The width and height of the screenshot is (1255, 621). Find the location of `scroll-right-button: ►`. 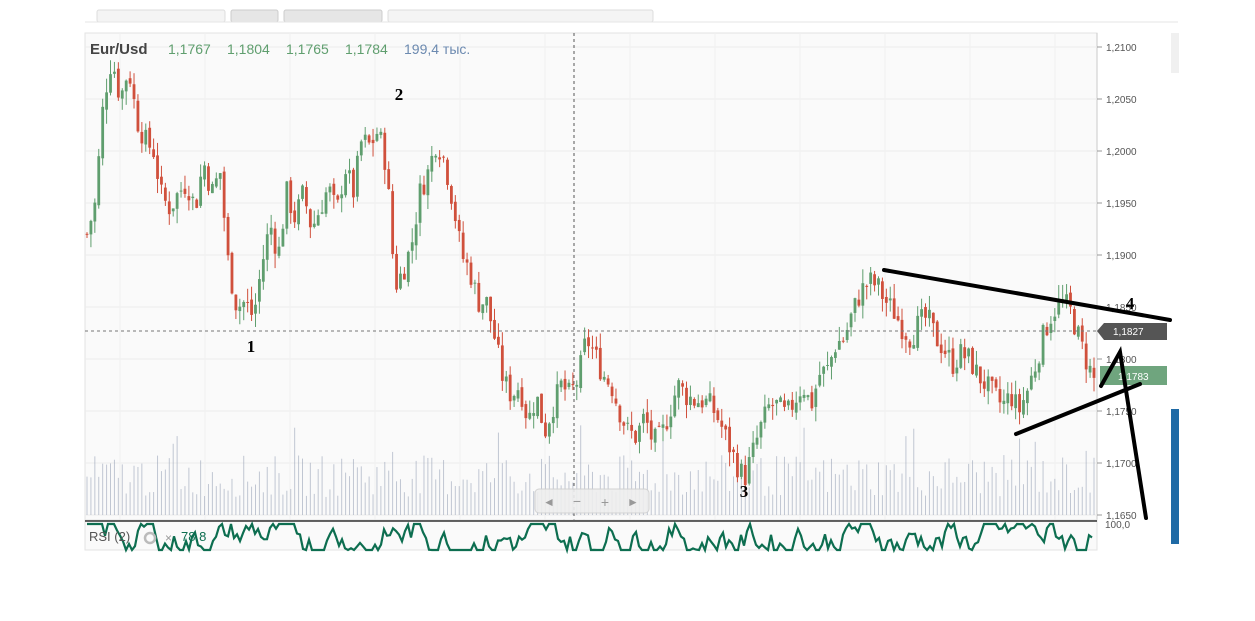

scroll-right-button: ► is located at coordinates (633, 502).